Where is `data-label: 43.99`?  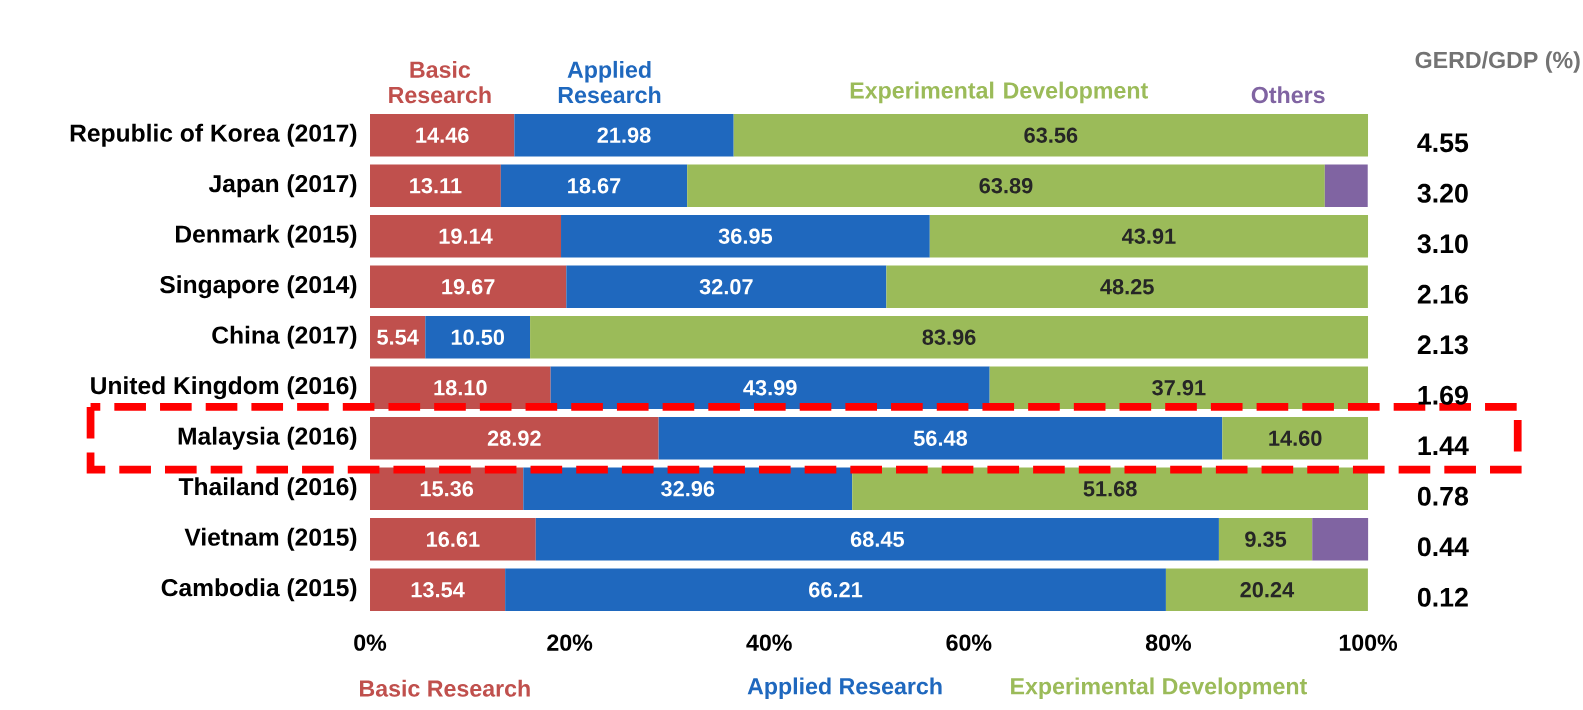 data-label: 43.99 is located at coordinates (770, 388).